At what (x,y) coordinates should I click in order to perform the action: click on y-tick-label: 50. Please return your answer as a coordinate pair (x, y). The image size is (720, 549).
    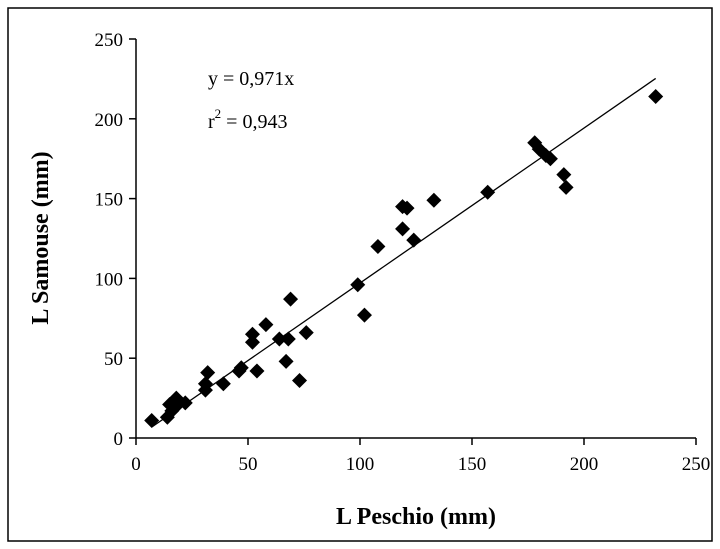
    Looking at the image, I should click on (113, 359).